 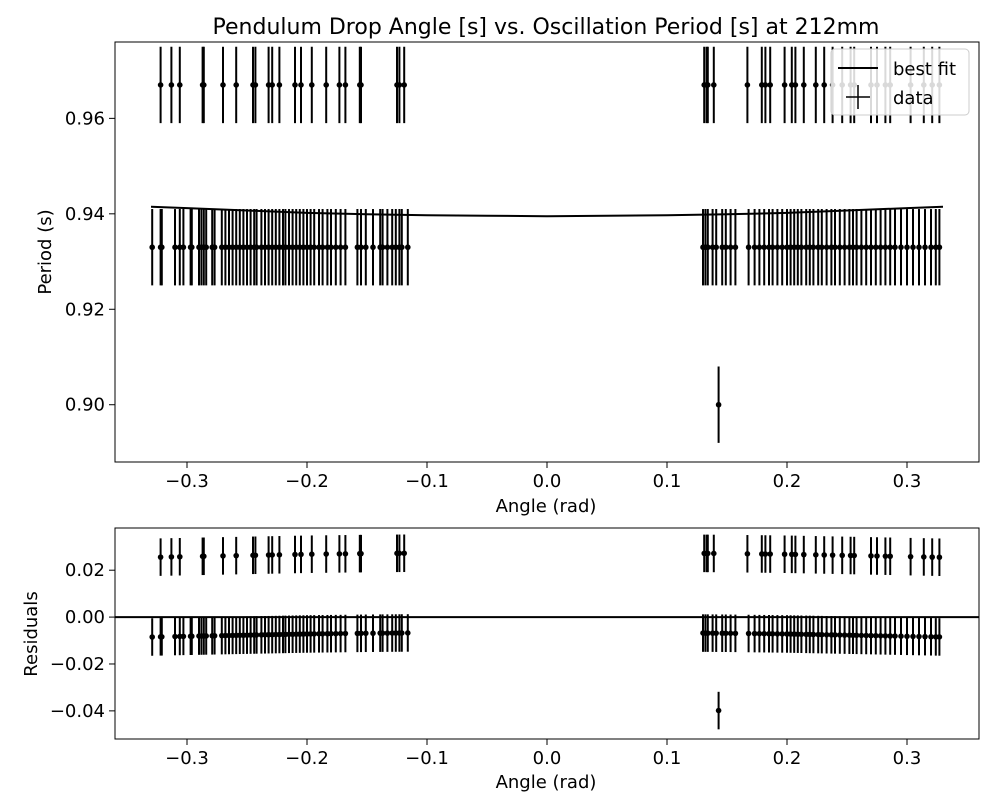 What do you see at coordinates (85, 118) in the screenshot?
I see `top-y-tick-label: 0.96` at bounding box center [85, 118].